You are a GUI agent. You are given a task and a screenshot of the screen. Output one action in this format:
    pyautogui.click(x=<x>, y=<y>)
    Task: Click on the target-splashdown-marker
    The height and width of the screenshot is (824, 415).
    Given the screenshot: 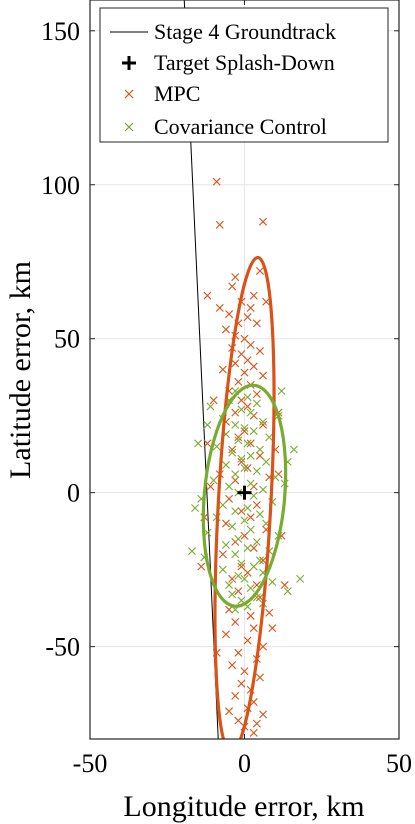 What is the action you would take?
    pyautogui.click(x=244, y=492)
    